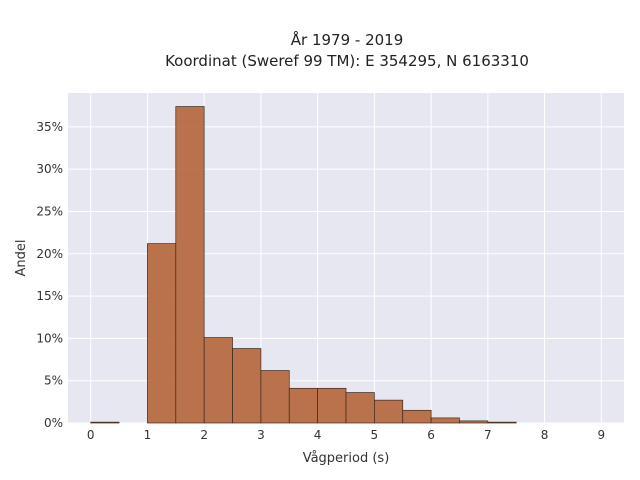 The height and width of the screenshot is (480, 640). What do you see at coordinates (53, 423) in the screenshot?
I see `y-tick-label-0: 0%` at bounding box center [53, 423].